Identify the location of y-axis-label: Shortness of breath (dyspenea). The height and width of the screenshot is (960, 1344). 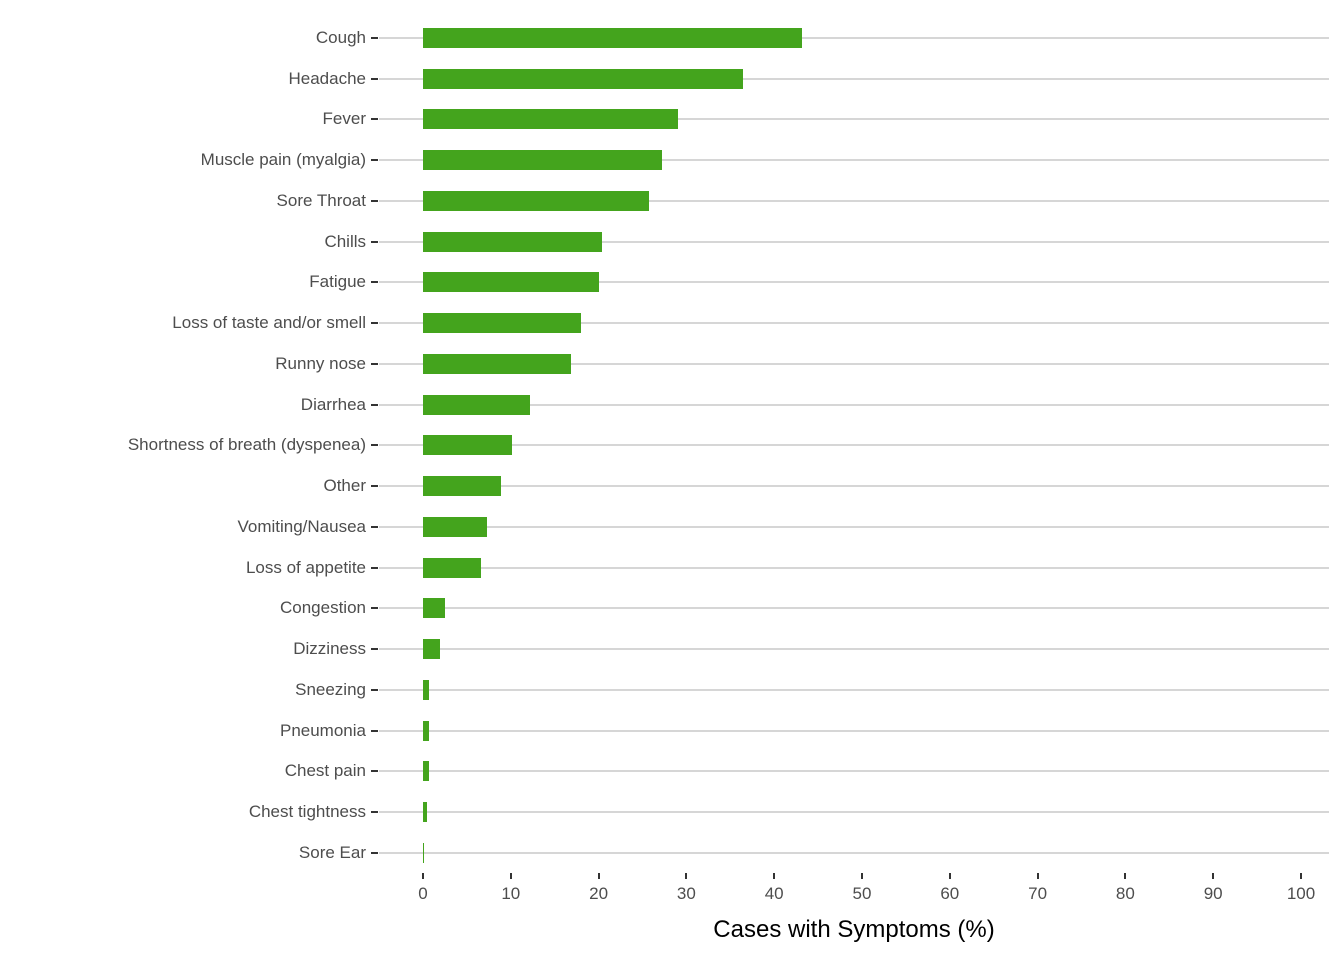
(246, 445).